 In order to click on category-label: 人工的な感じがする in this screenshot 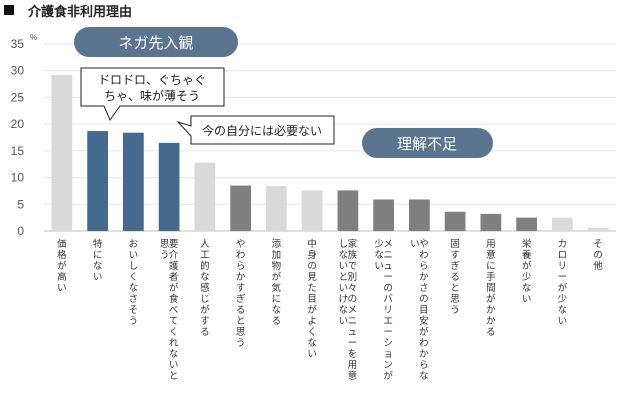, I will do `click(205, 288)`.